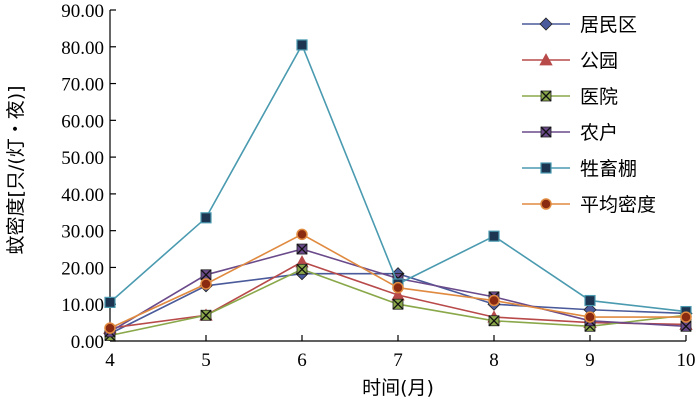 The height and width of the screenshot is (404, 700). Describe the element at coordinates (570, 61) in the screenshot. I see `legend-item-1: 公园` at that location.